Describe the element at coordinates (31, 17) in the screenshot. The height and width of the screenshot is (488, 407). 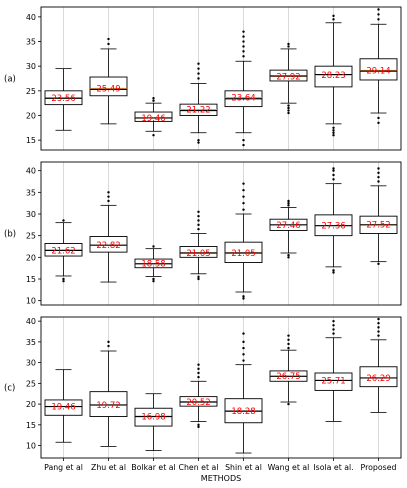
I see `y-tick-label: 40` at that location.